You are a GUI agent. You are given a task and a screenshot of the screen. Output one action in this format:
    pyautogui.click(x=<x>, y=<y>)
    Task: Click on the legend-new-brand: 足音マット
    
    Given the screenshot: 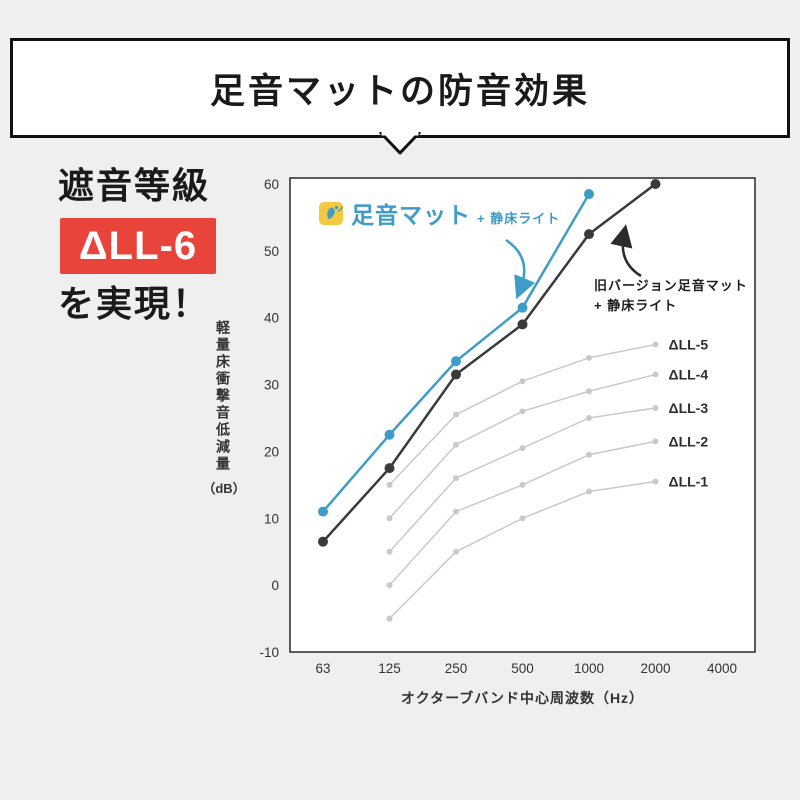 What is the action you would take?
    pyautogui.click(x=411, y=215)
    